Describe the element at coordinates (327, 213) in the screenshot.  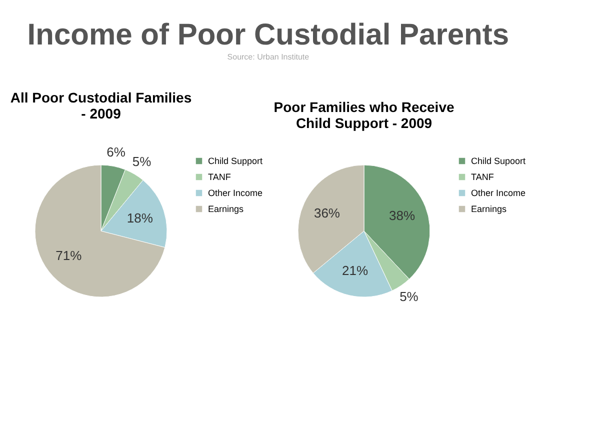
I see `data-label: 36%` at that location.